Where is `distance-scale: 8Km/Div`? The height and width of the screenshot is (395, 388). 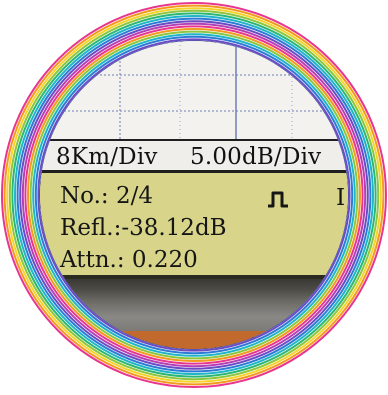
distance-scale: 8Km/Div is located at coordinates (107, 157).